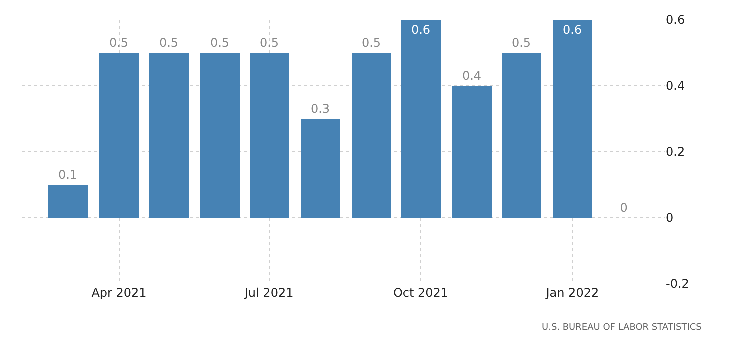  Describe the element at coordinates (676, 86) in the screenshot. I see `y-tick-label: 0.4` at that location.